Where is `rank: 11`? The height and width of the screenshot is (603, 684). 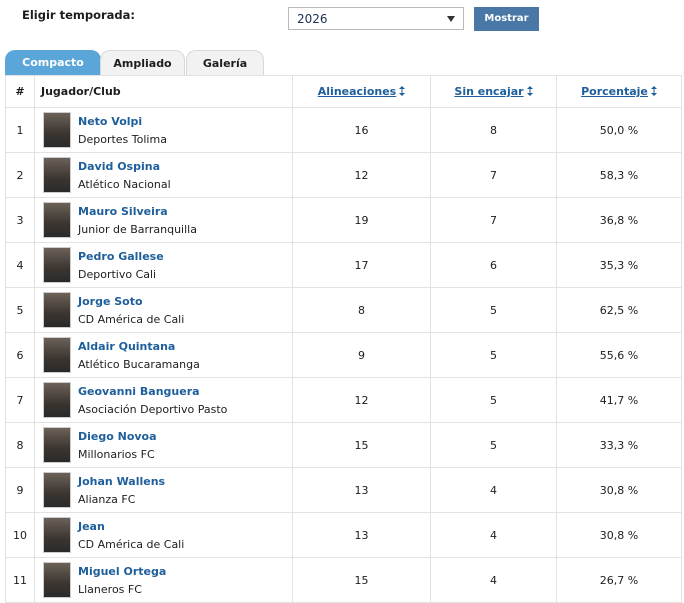 rank: 11 is located at coordinates (20, 580).